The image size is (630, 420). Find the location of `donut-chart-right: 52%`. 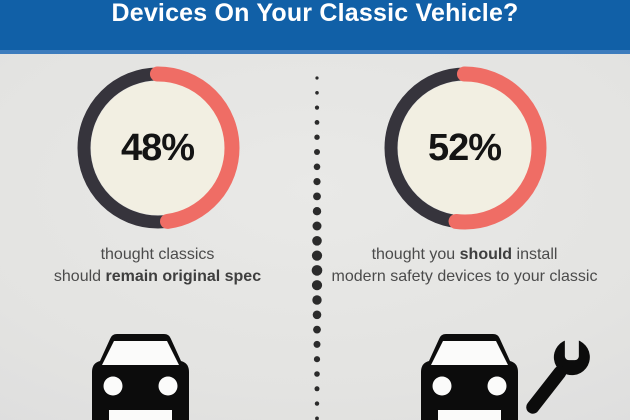

donut-chart-right: 52% is located at coordinates (465, 148).